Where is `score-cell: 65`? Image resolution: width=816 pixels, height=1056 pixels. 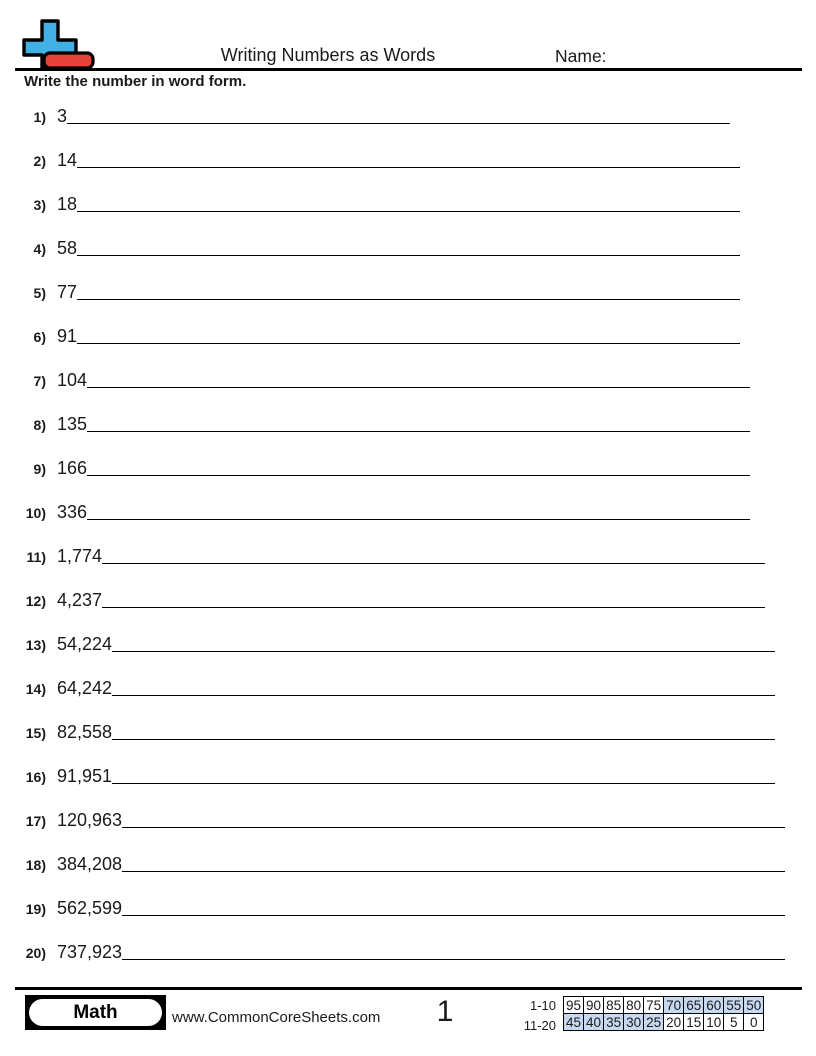
score-cell: 65 is located at coordinates (694, 1005).